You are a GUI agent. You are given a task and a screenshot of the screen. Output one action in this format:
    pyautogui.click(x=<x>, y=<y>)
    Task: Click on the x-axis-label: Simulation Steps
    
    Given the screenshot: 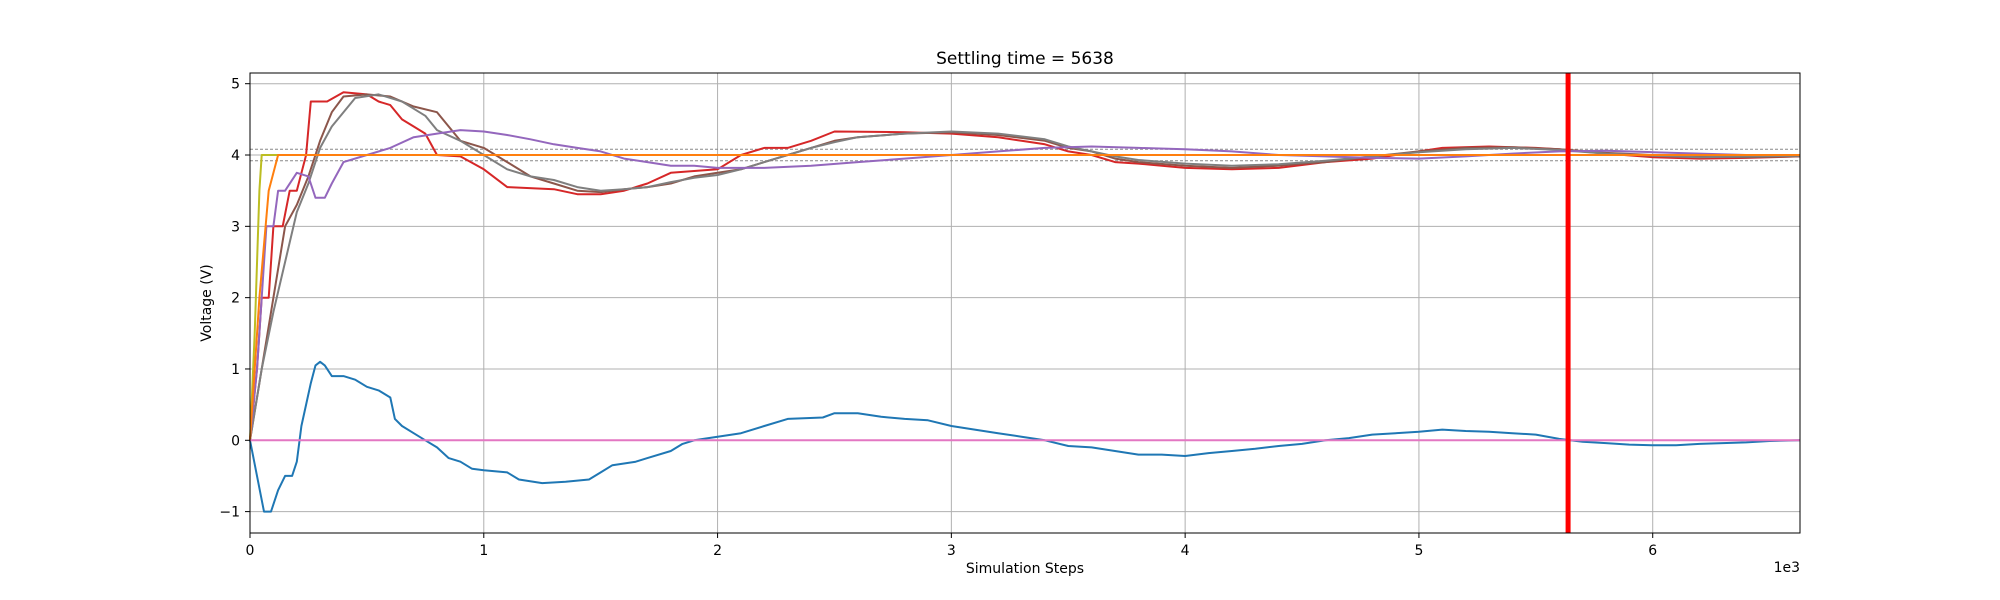 What is the action you would take?
    pyautogui.click(x=1025, y=569)
    